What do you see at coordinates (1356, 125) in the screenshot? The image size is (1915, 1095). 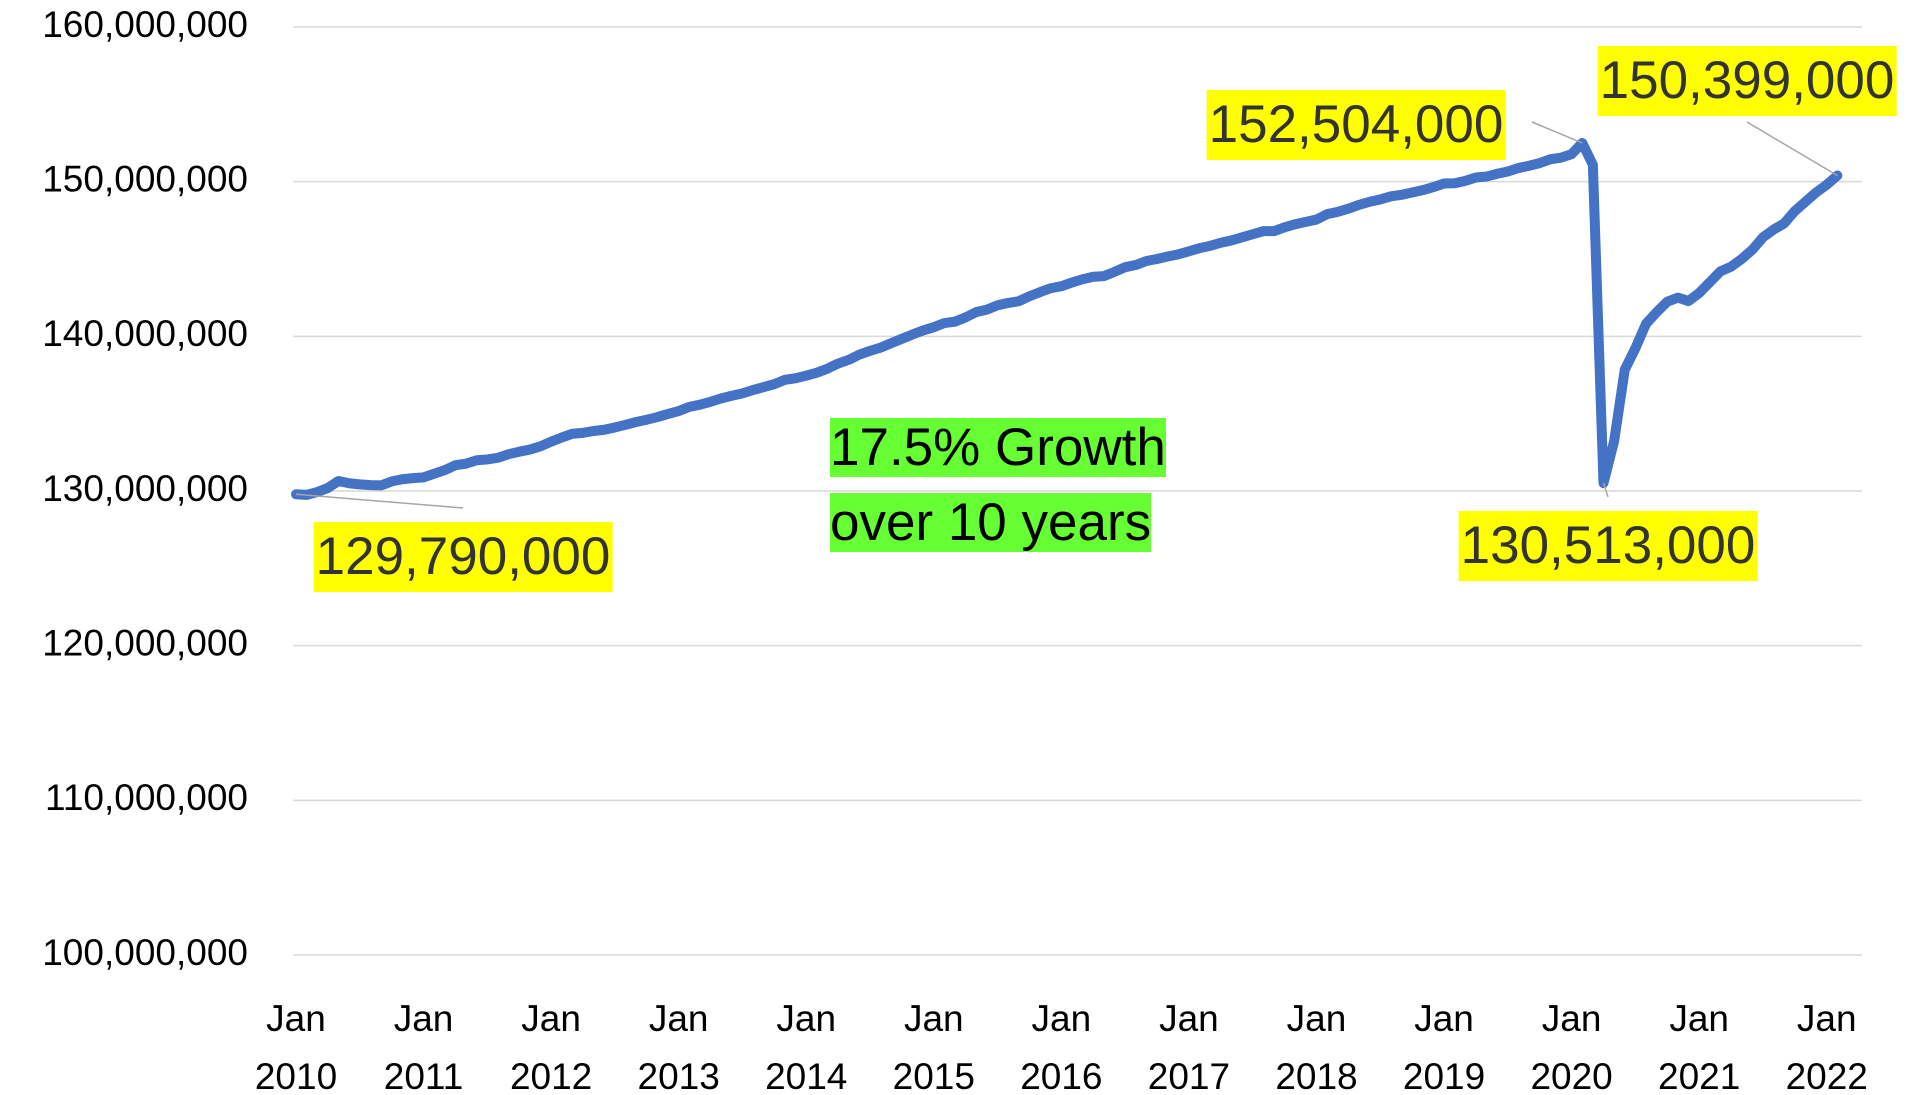 I see `data-label: 152,504,000` at bounding box center [1356, 125].